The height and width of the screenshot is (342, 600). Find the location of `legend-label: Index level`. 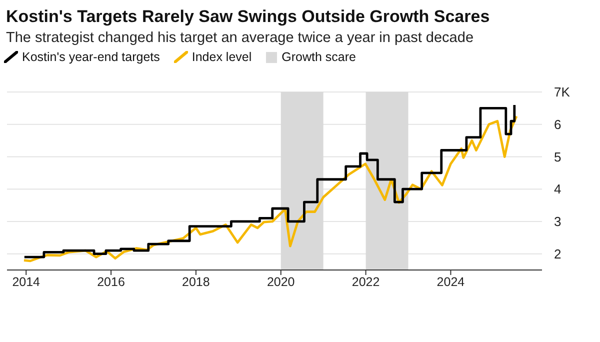

legend-label: Index level is located at coordinates (221, 57).